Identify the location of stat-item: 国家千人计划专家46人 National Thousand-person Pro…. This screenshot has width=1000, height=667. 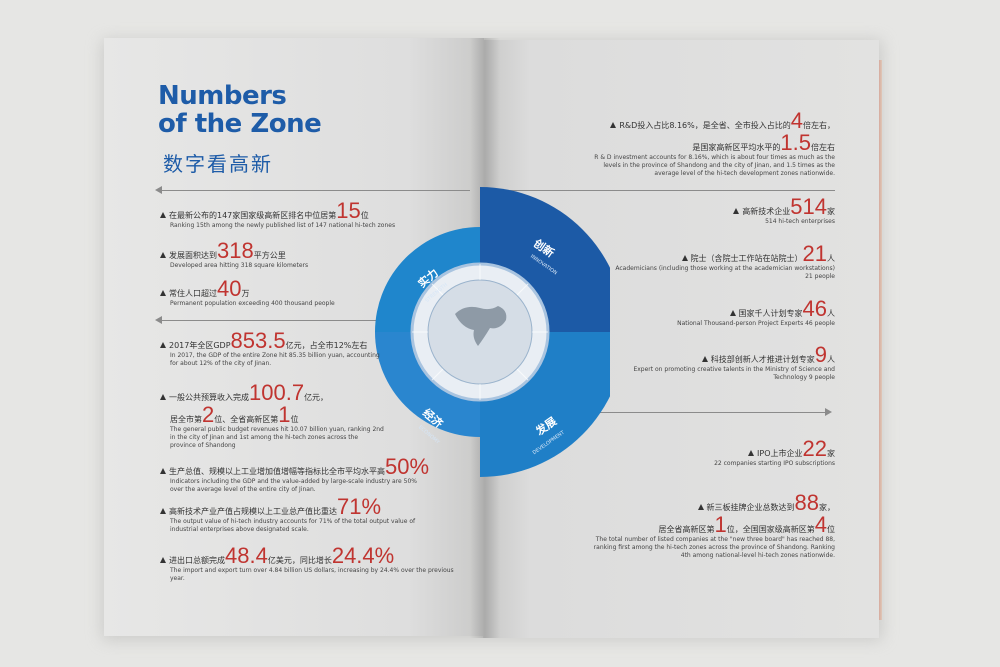
(756, 312).